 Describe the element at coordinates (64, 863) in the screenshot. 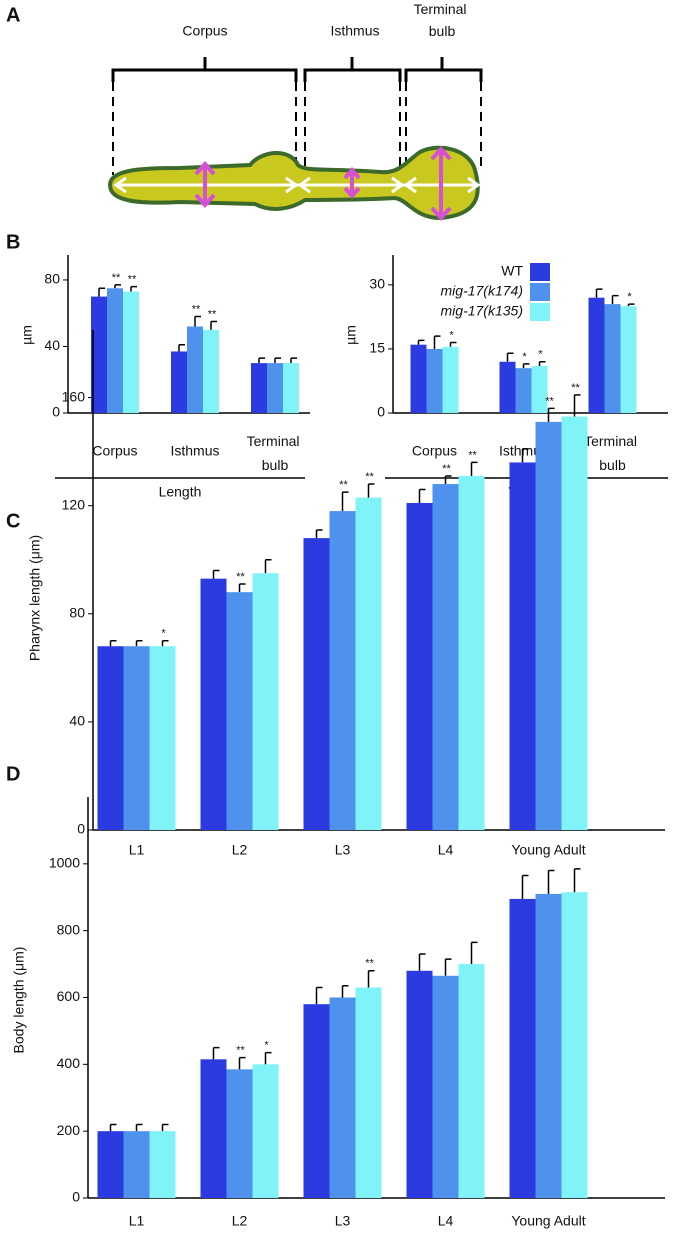

I see `y-tick-label: 1000` at that location.